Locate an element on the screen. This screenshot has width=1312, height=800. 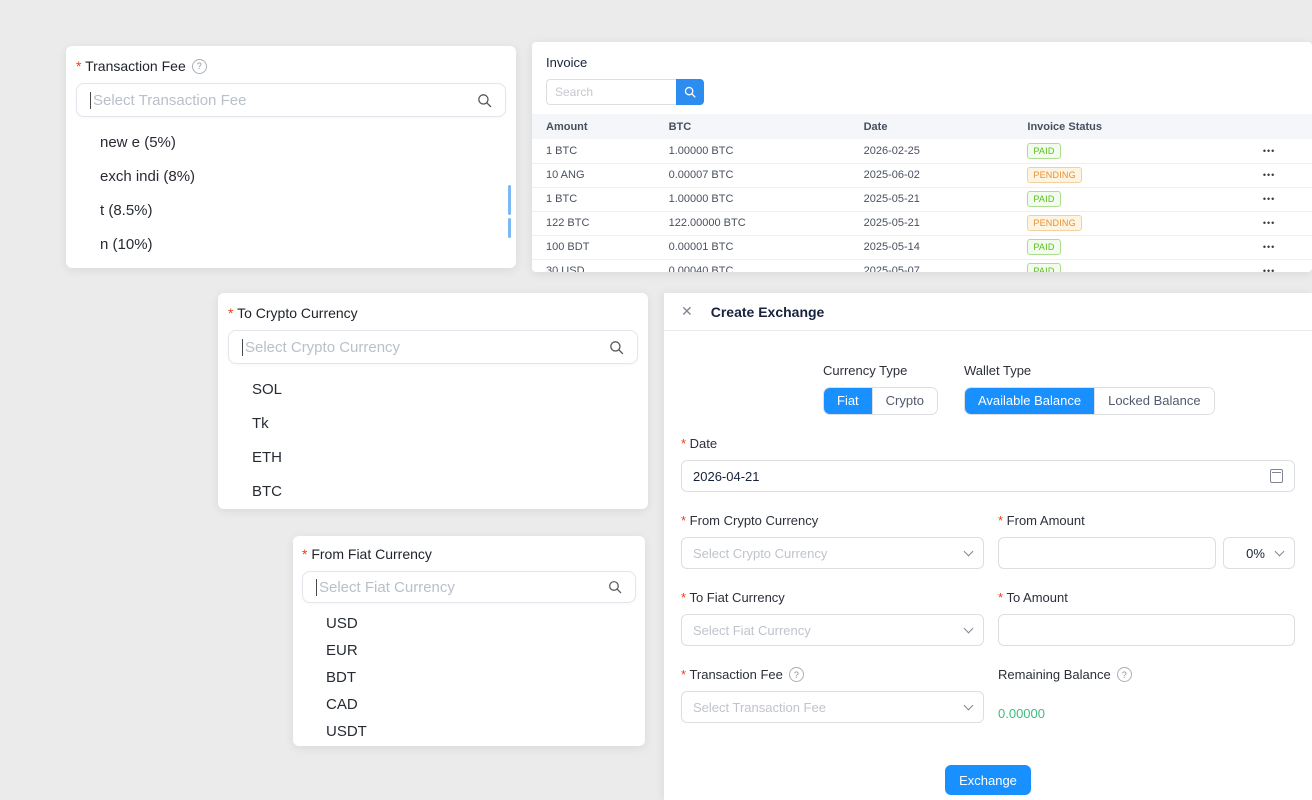
crypto-option: Tk is located at coordinates (260, 423).